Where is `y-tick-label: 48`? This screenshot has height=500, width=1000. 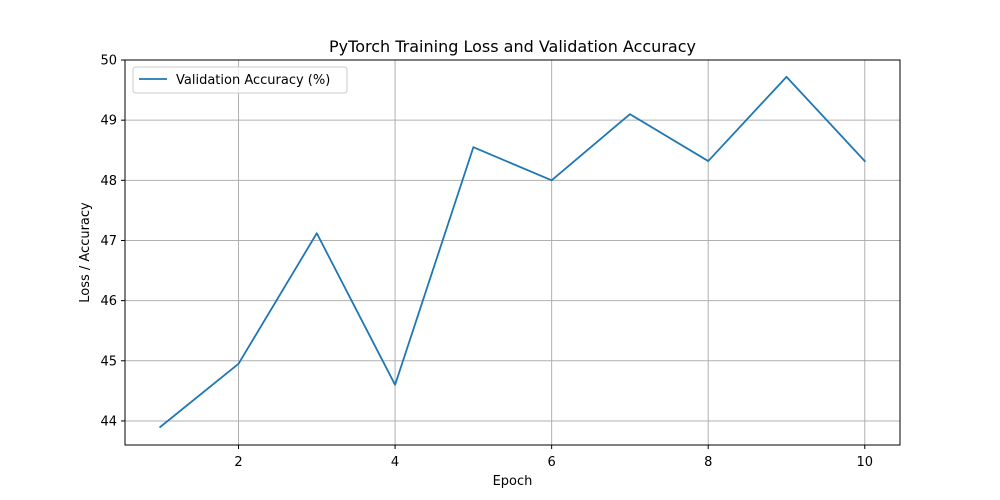
y-tick-label: 48 is located at coordinates (108, 181).